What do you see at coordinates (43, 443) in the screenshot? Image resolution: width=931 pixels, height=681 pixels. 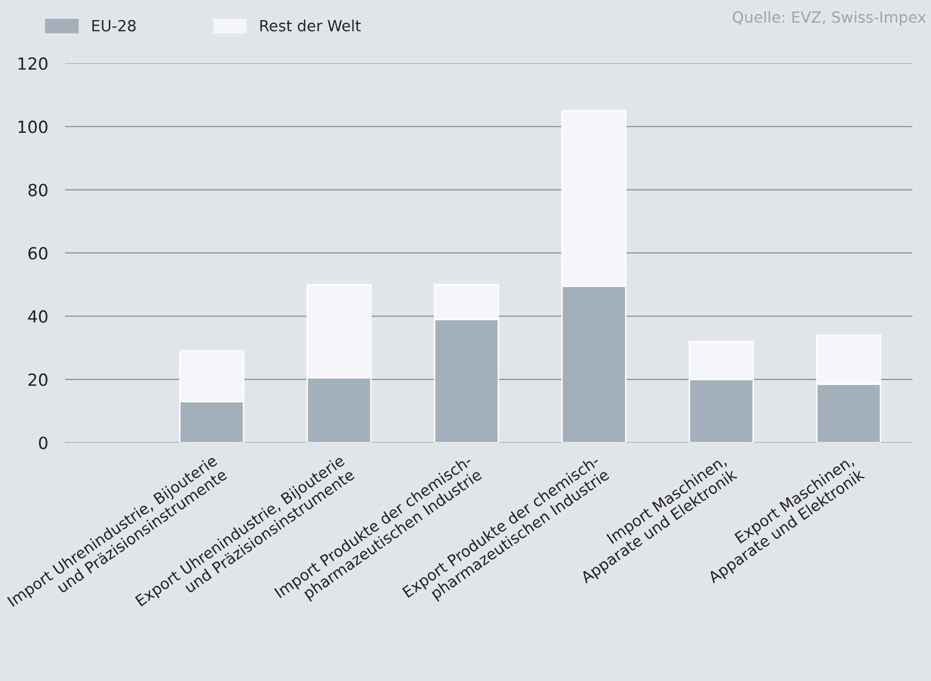 I see `y-tick-label: 0` at bounding box center [43, 443].